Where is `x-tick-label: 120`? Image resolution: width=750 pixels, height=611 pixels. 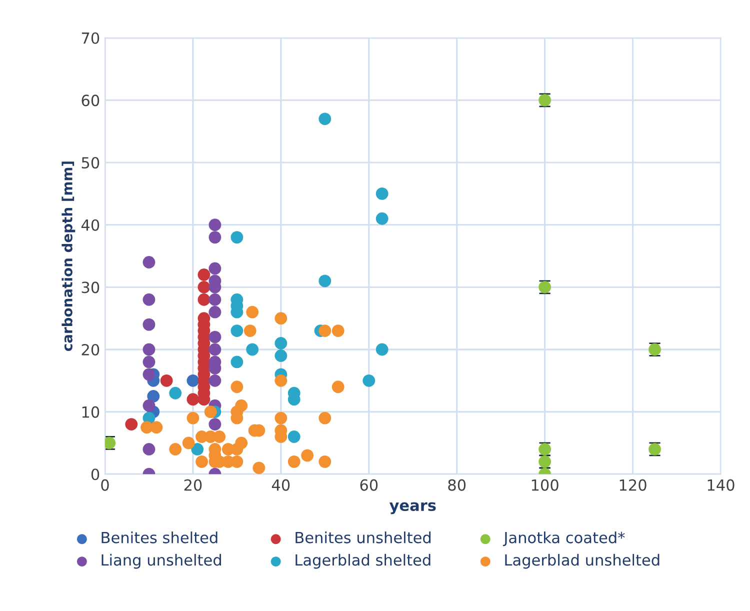
x-tick-label: 120 is located at coordinates (633, 485).